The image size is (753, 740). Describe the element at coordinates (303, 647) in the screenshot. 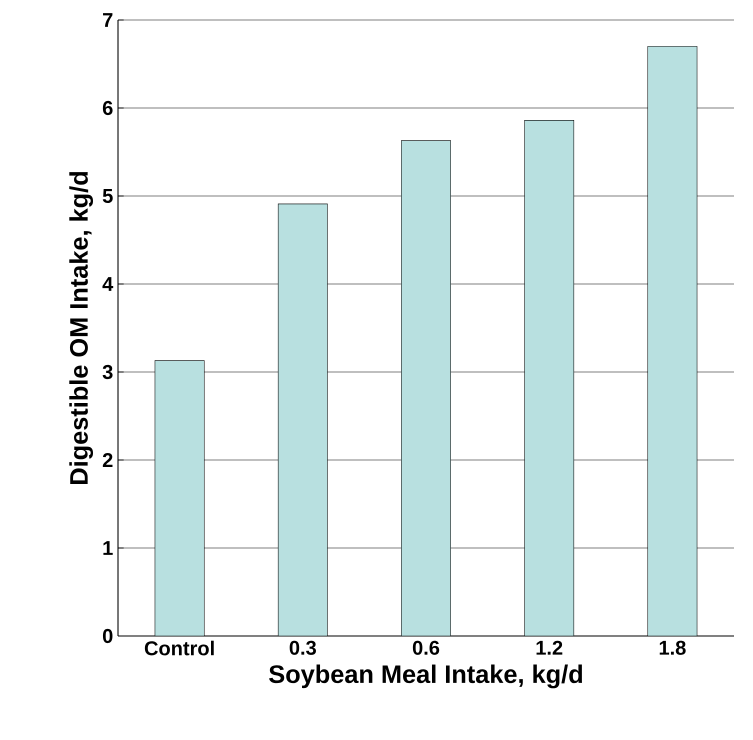

I see `x-tick-label: 0.3` at that location.